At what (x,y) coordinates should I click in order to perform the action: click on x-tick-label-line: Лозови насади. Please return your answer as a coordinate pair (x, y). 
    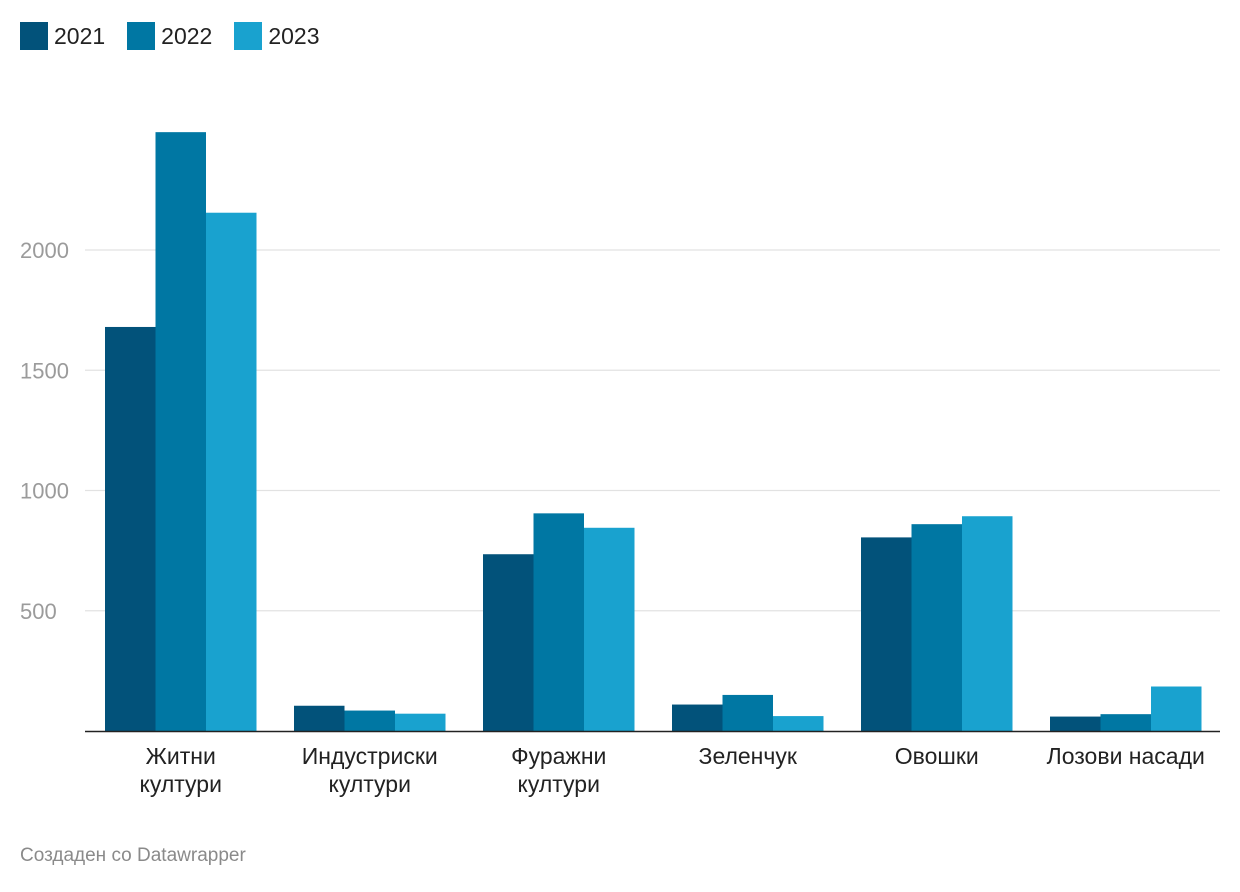
    Looking at the image, I should click on (1126, 756).